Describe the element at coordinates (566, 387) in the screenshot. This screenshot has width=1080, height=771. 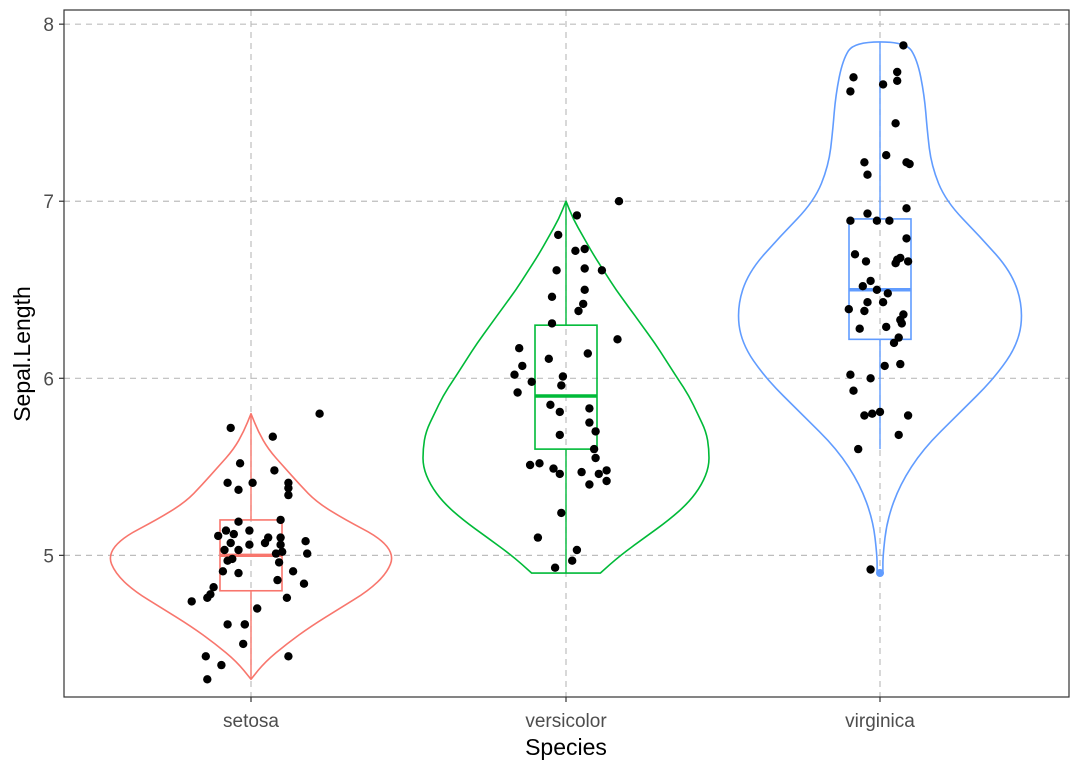
I see `box-versicolor` at that location.